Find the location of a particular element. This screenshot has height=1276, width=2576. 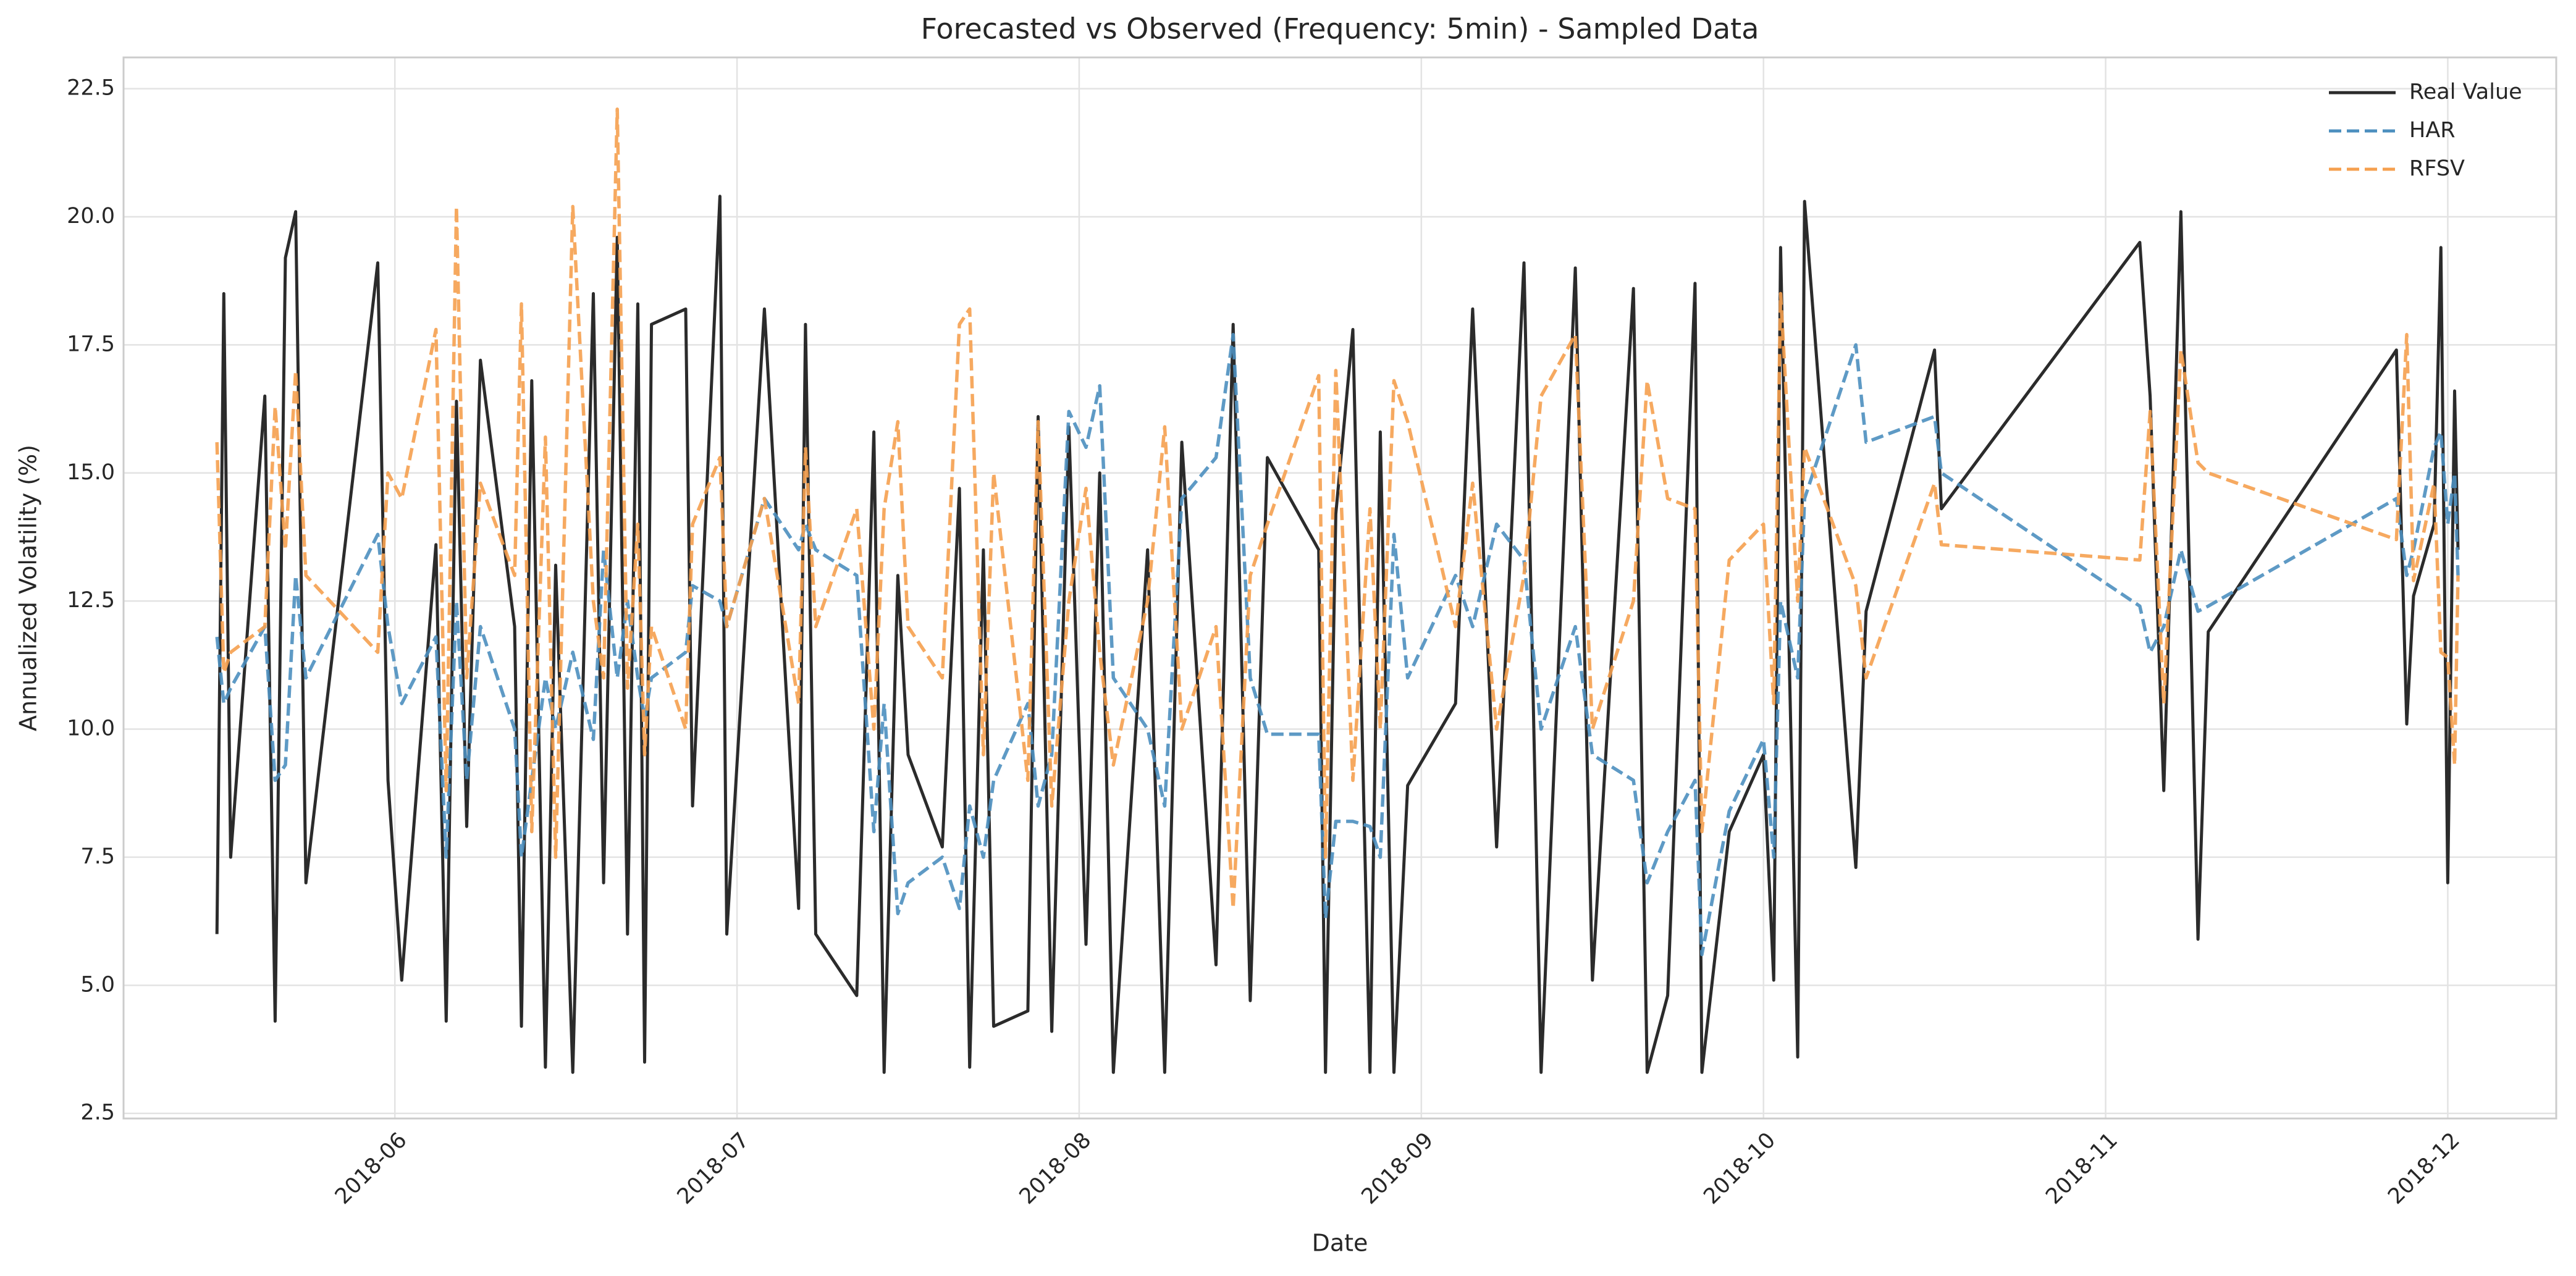

y-tick-label: 2.5 is located at coordinates (97, 1113).